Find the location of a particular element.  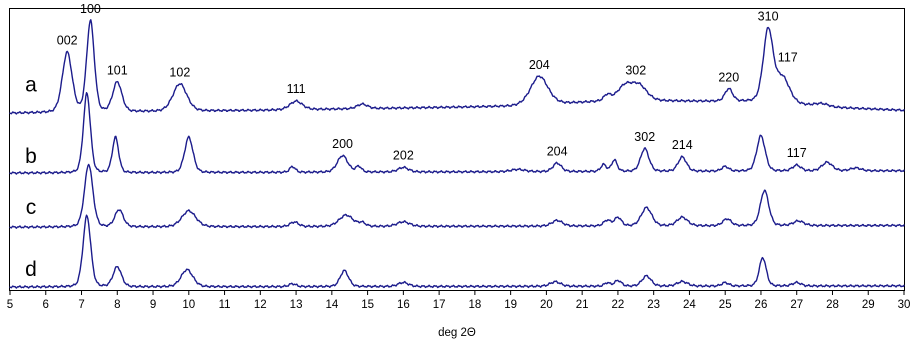

x-tick-label-19: 19 is located at coordinates (510, 305).